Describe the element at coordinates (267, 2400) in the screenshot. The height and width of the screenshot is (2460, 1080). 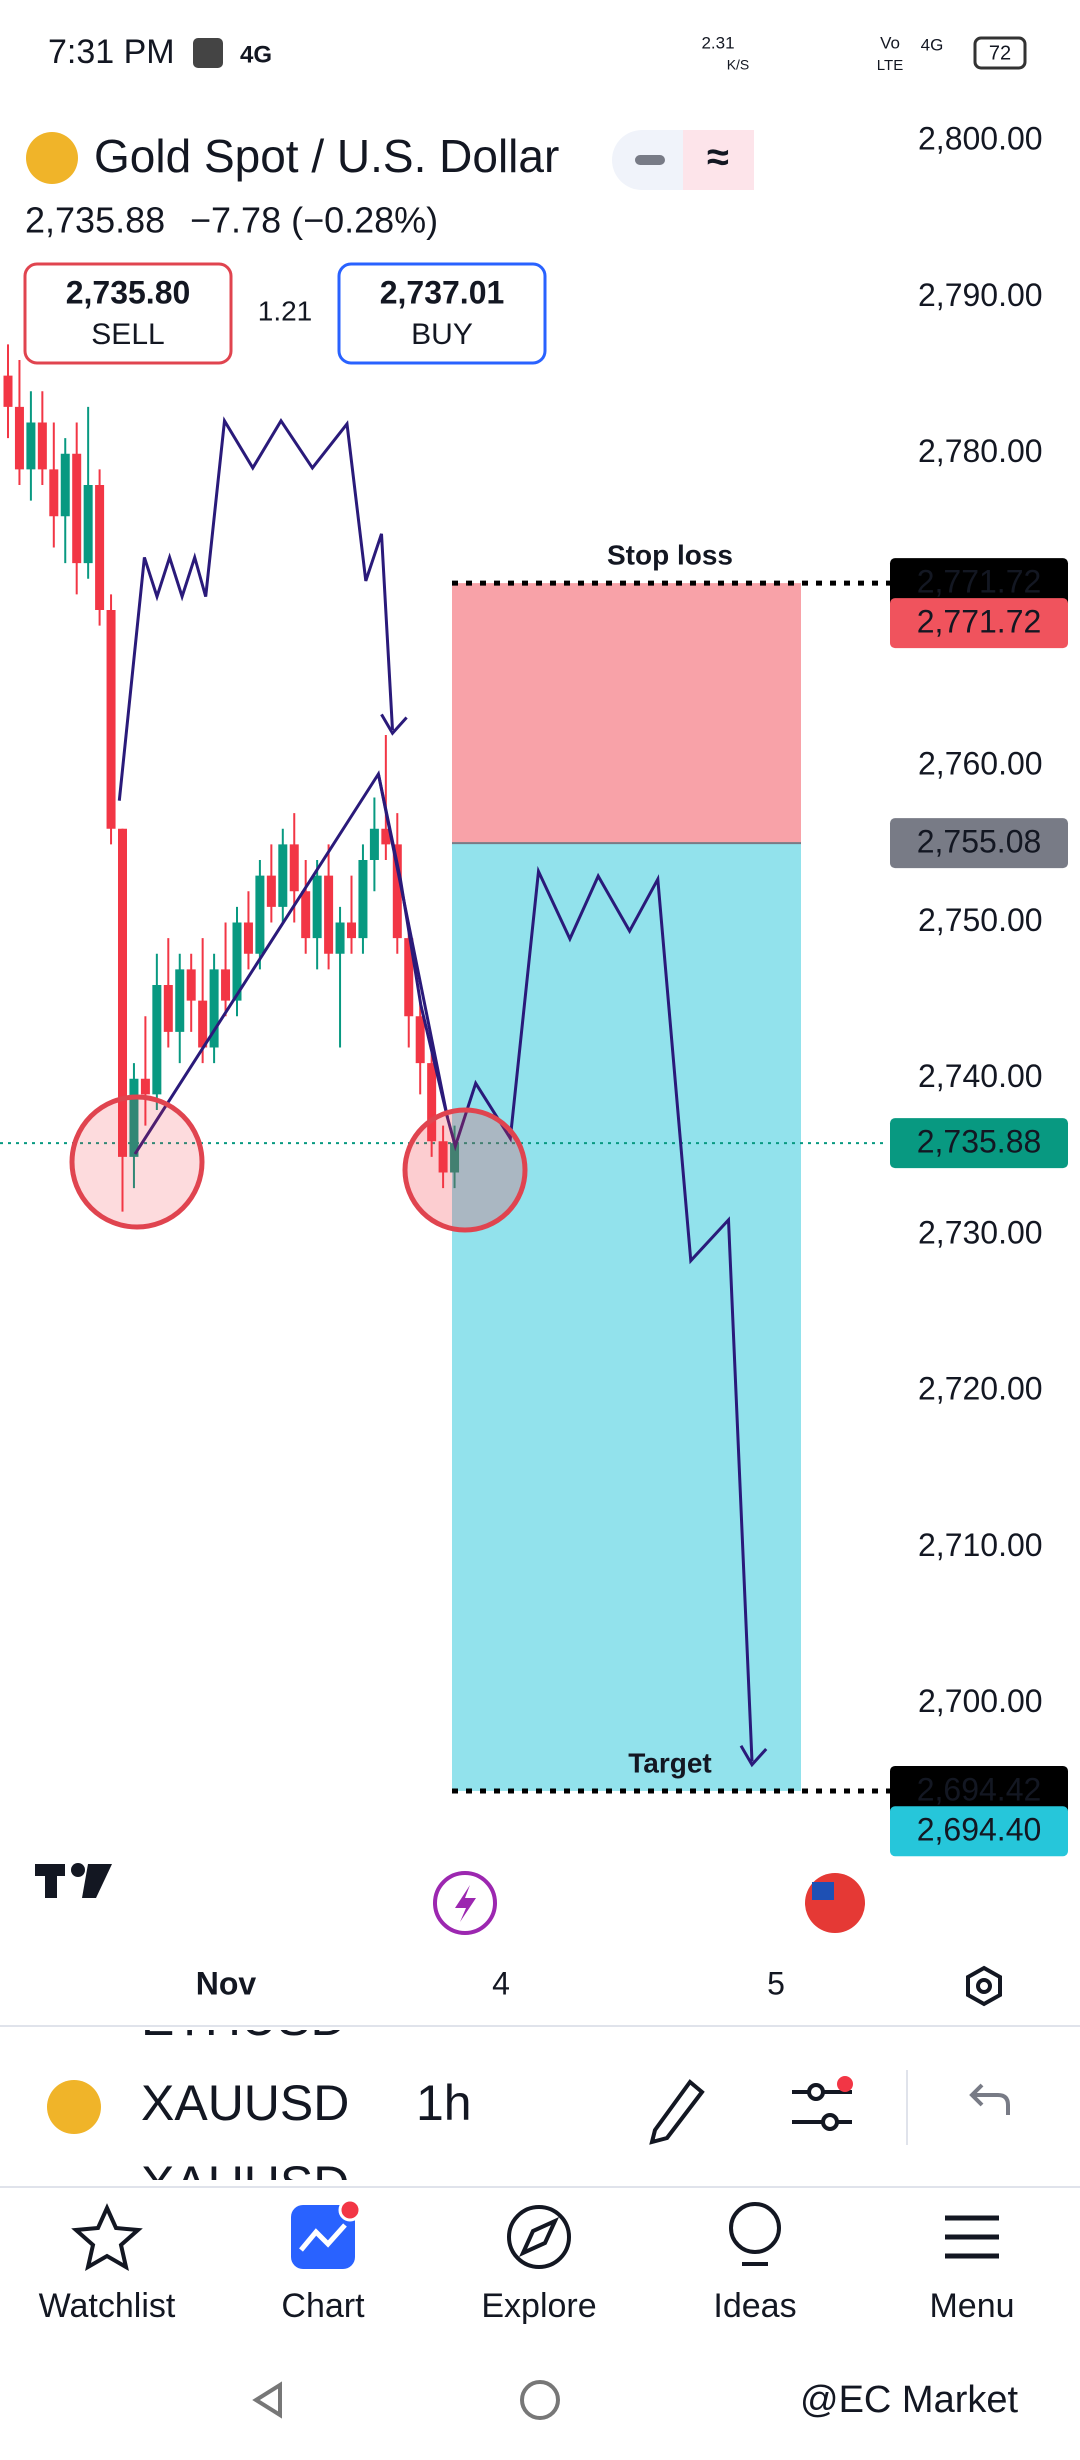
I see `back-button` at that location.